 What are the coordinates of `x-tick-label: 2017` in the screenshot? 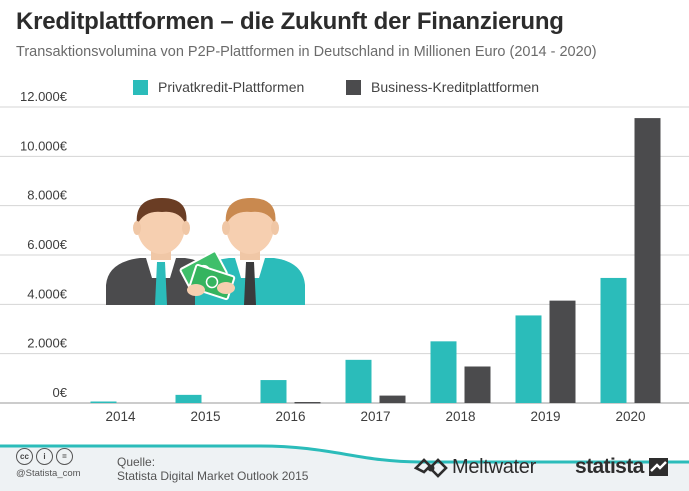 It's located at (375, 416).